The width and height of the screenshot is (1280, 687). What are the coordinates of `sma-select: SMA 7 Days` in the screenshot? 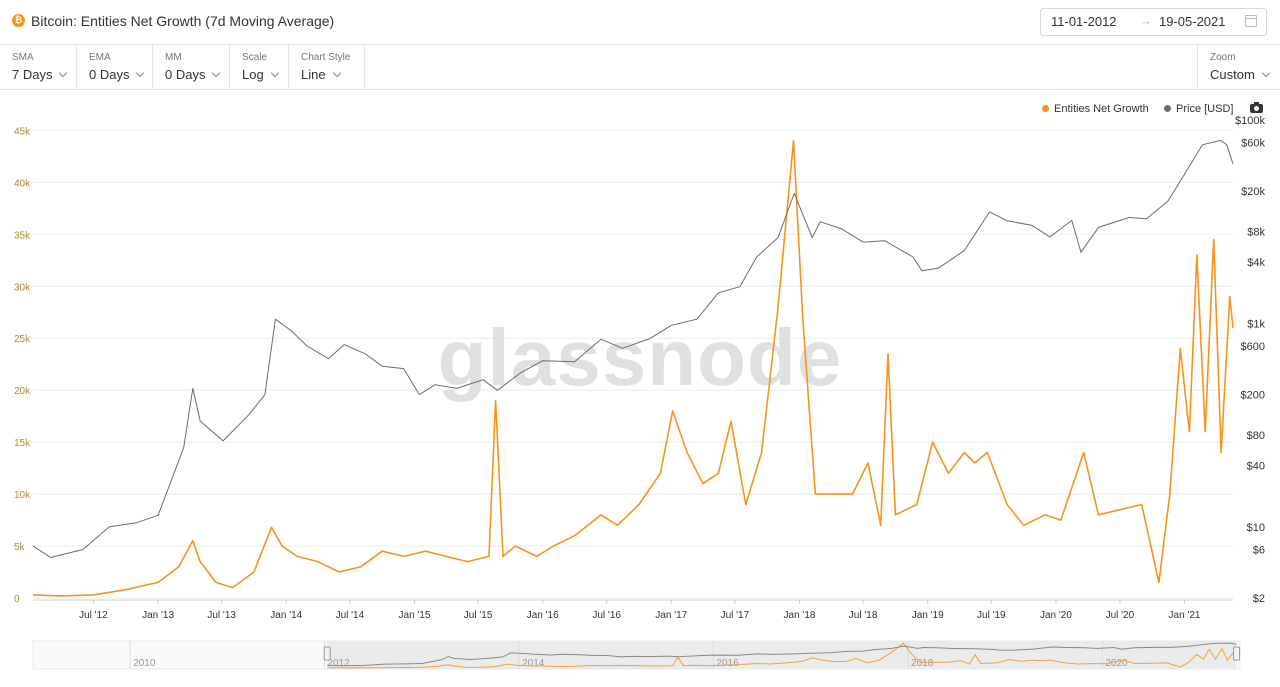 It's located at (38, 67).